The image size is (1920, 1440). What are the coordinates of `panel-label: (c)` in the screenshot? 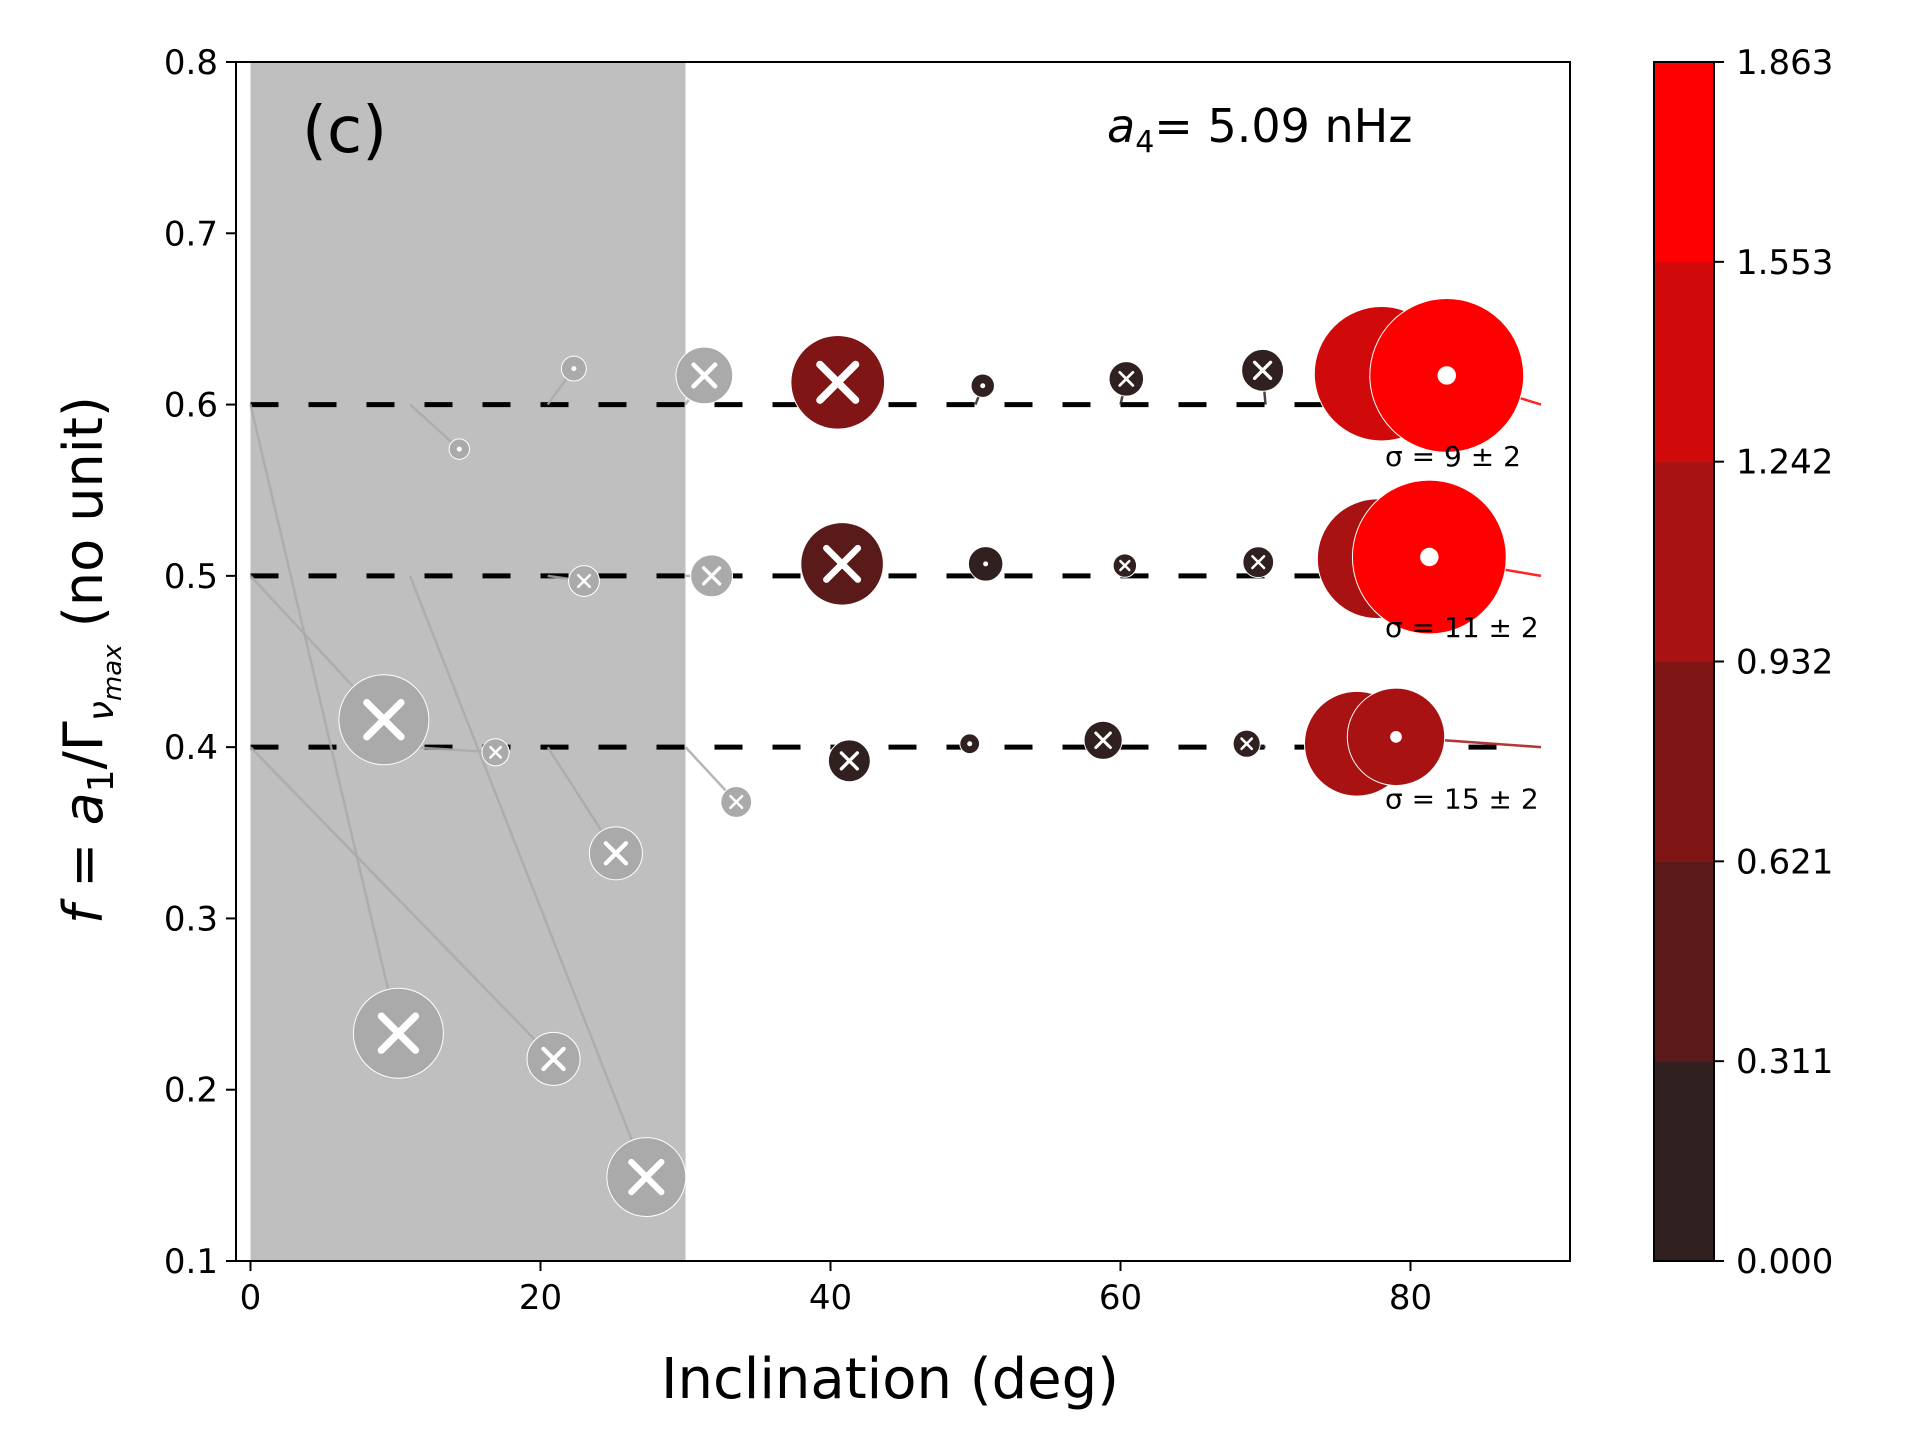 It's located at (344, 131).